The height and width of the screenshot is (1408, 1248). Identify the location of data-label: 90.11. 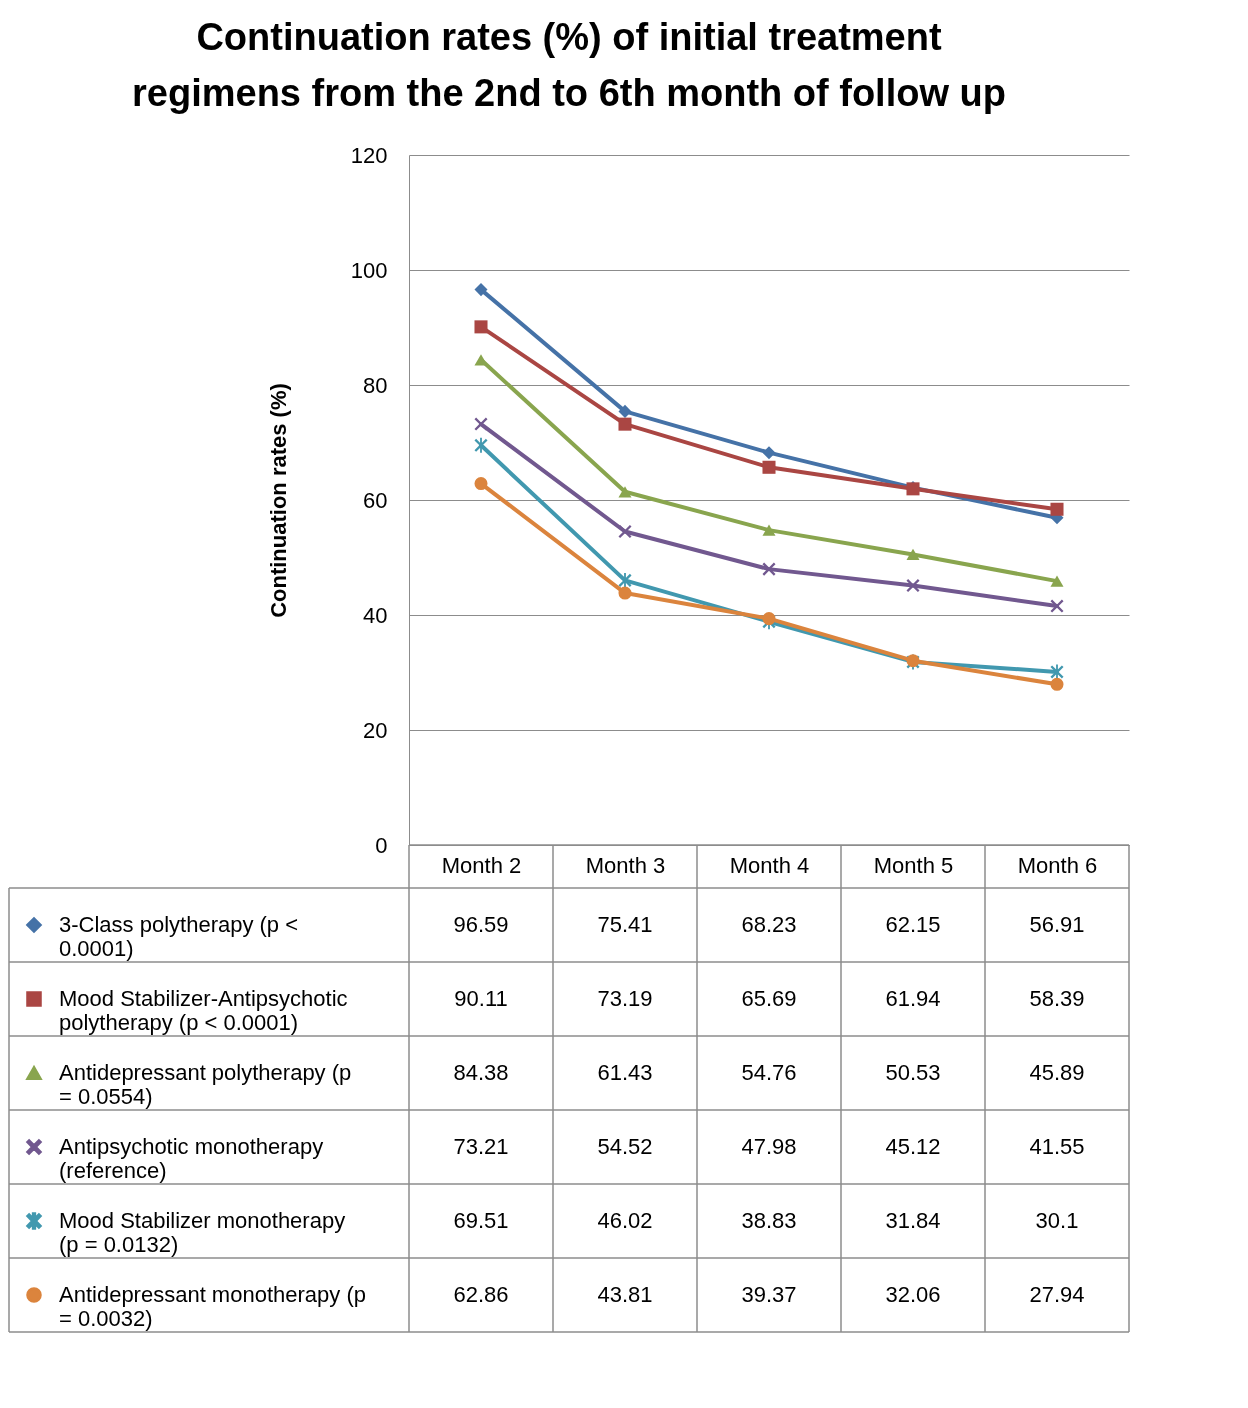
(481, 998).